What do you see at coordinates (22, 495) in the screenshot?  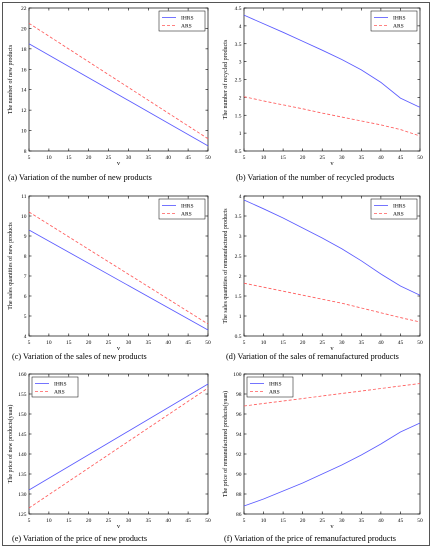 I see `y-tick-label: 130` at bounding box center [22, 495].